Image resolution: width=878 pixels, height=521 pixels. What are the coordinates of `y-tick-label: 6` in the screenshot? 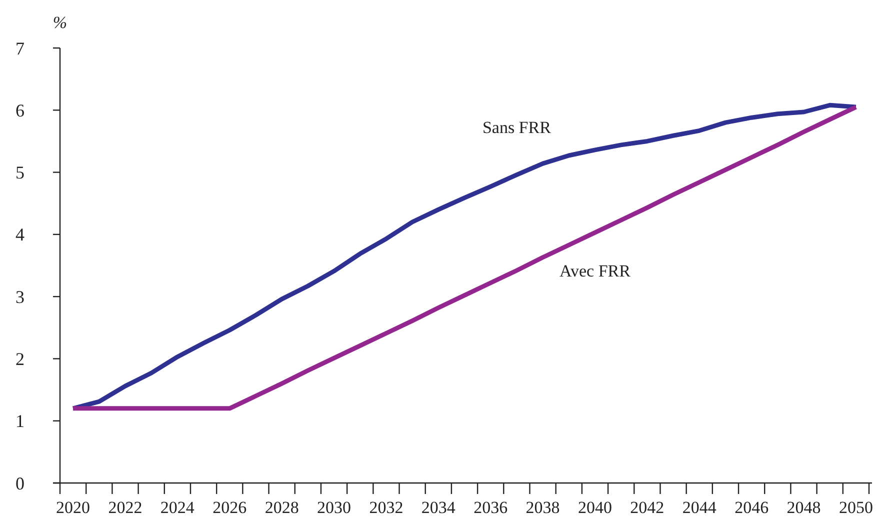 It's located at (20, 110).